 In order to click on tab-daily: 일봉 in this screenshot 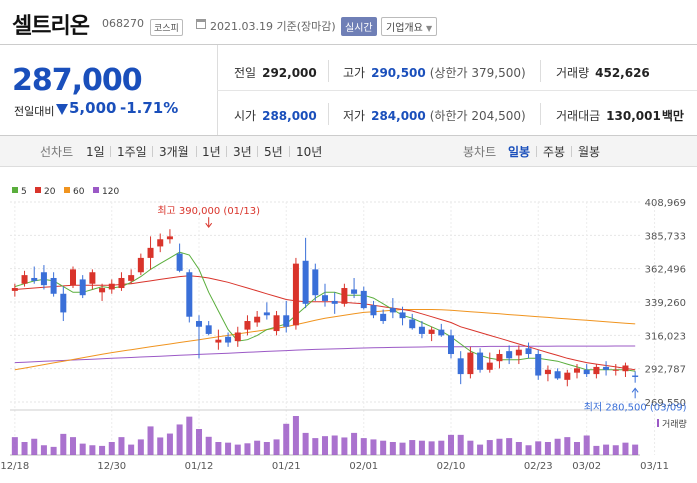, I will do `click(519, 152)`.